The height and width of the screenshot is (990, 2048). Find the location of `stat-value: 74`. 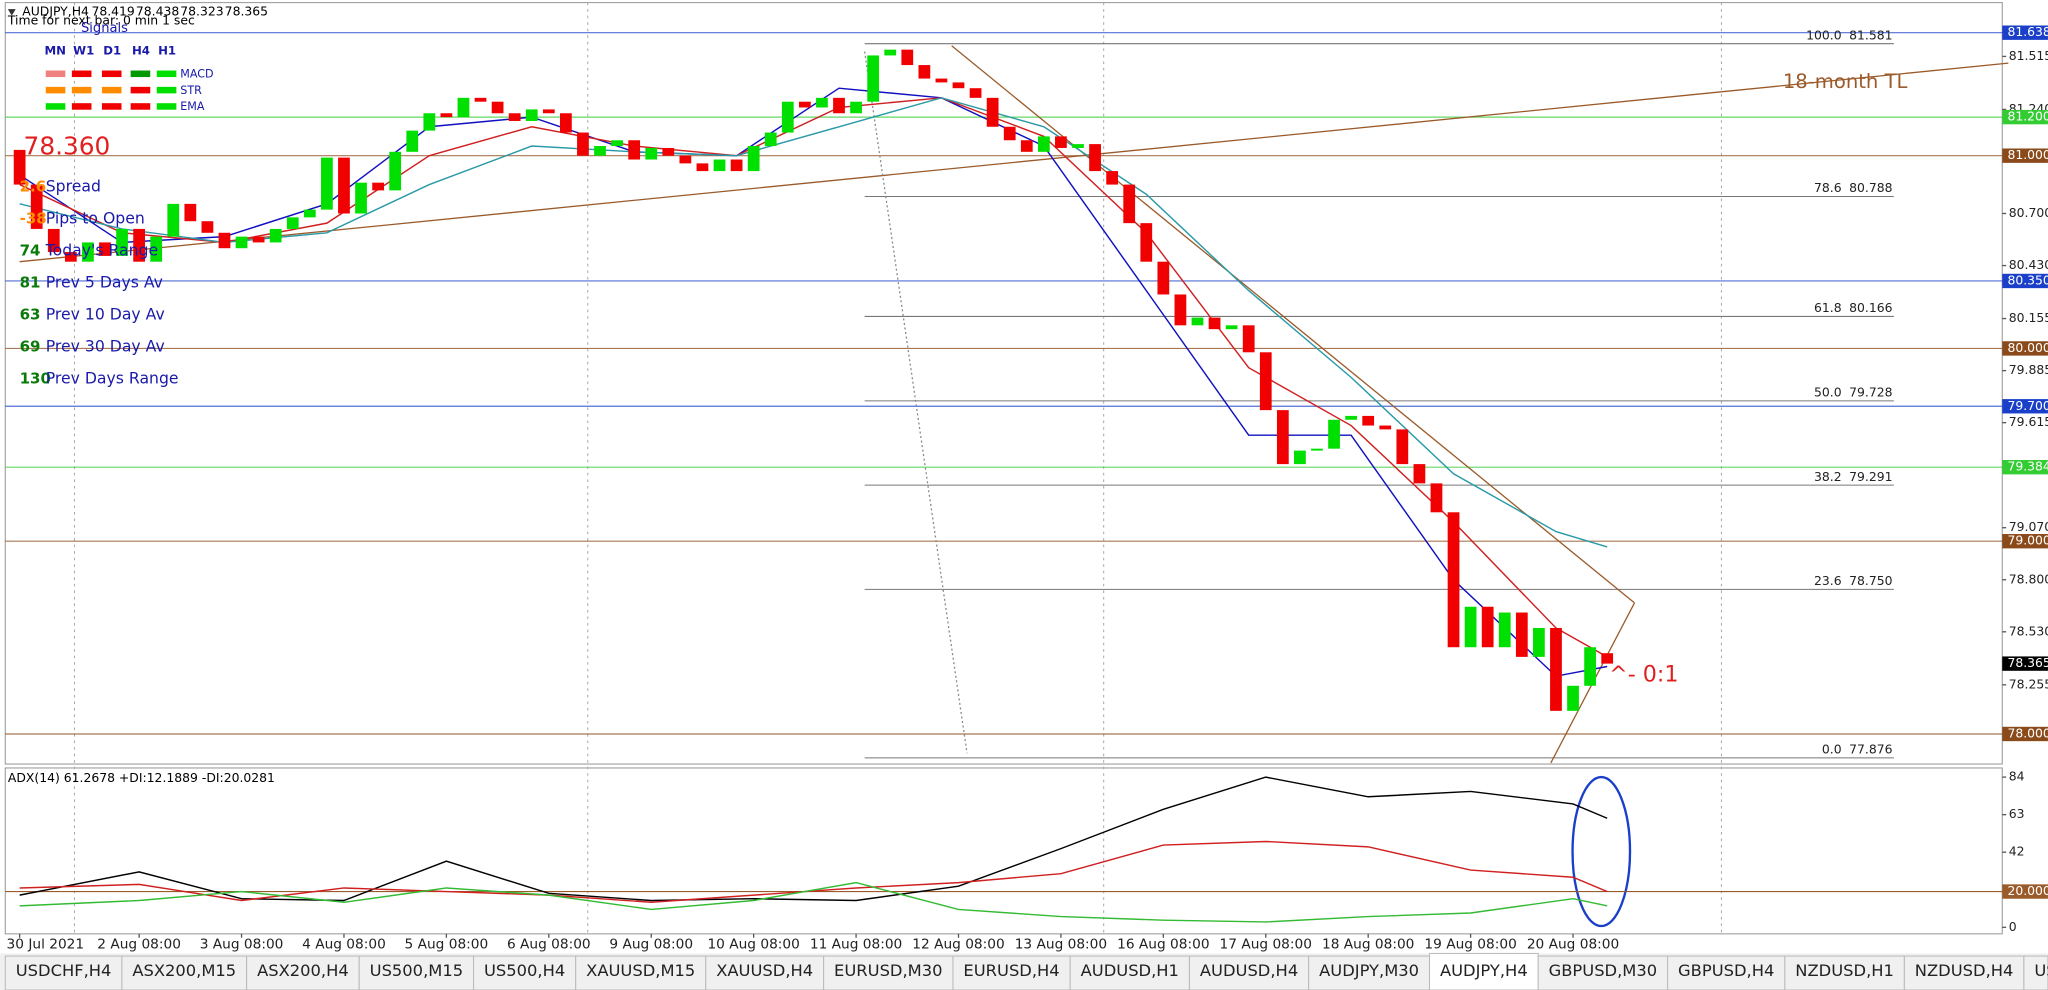

stat-value: 74 is located at coordinates (30, 250).